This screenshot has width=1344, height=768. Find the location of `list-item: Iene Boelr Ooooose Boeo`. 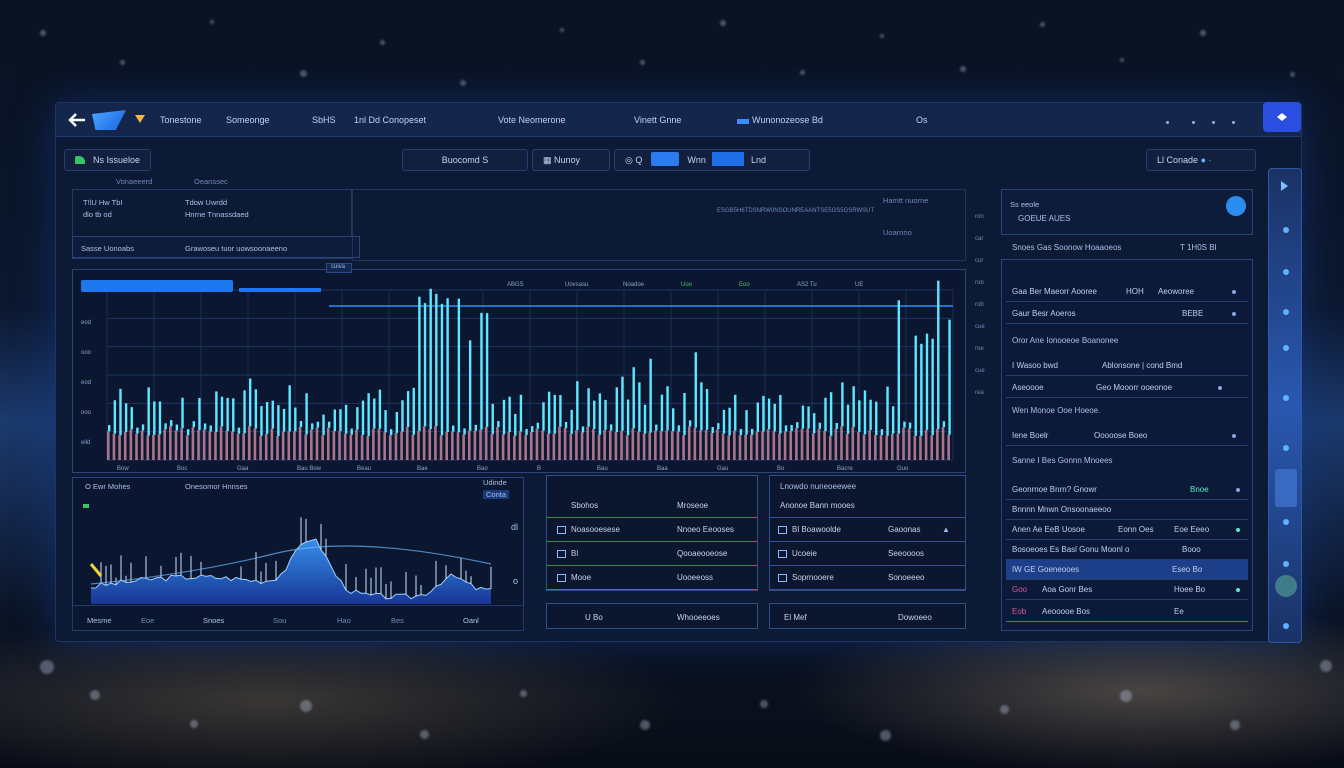

list-item: Iene Boelr Ooooose Boeo is located at coordinates (1127, 436).